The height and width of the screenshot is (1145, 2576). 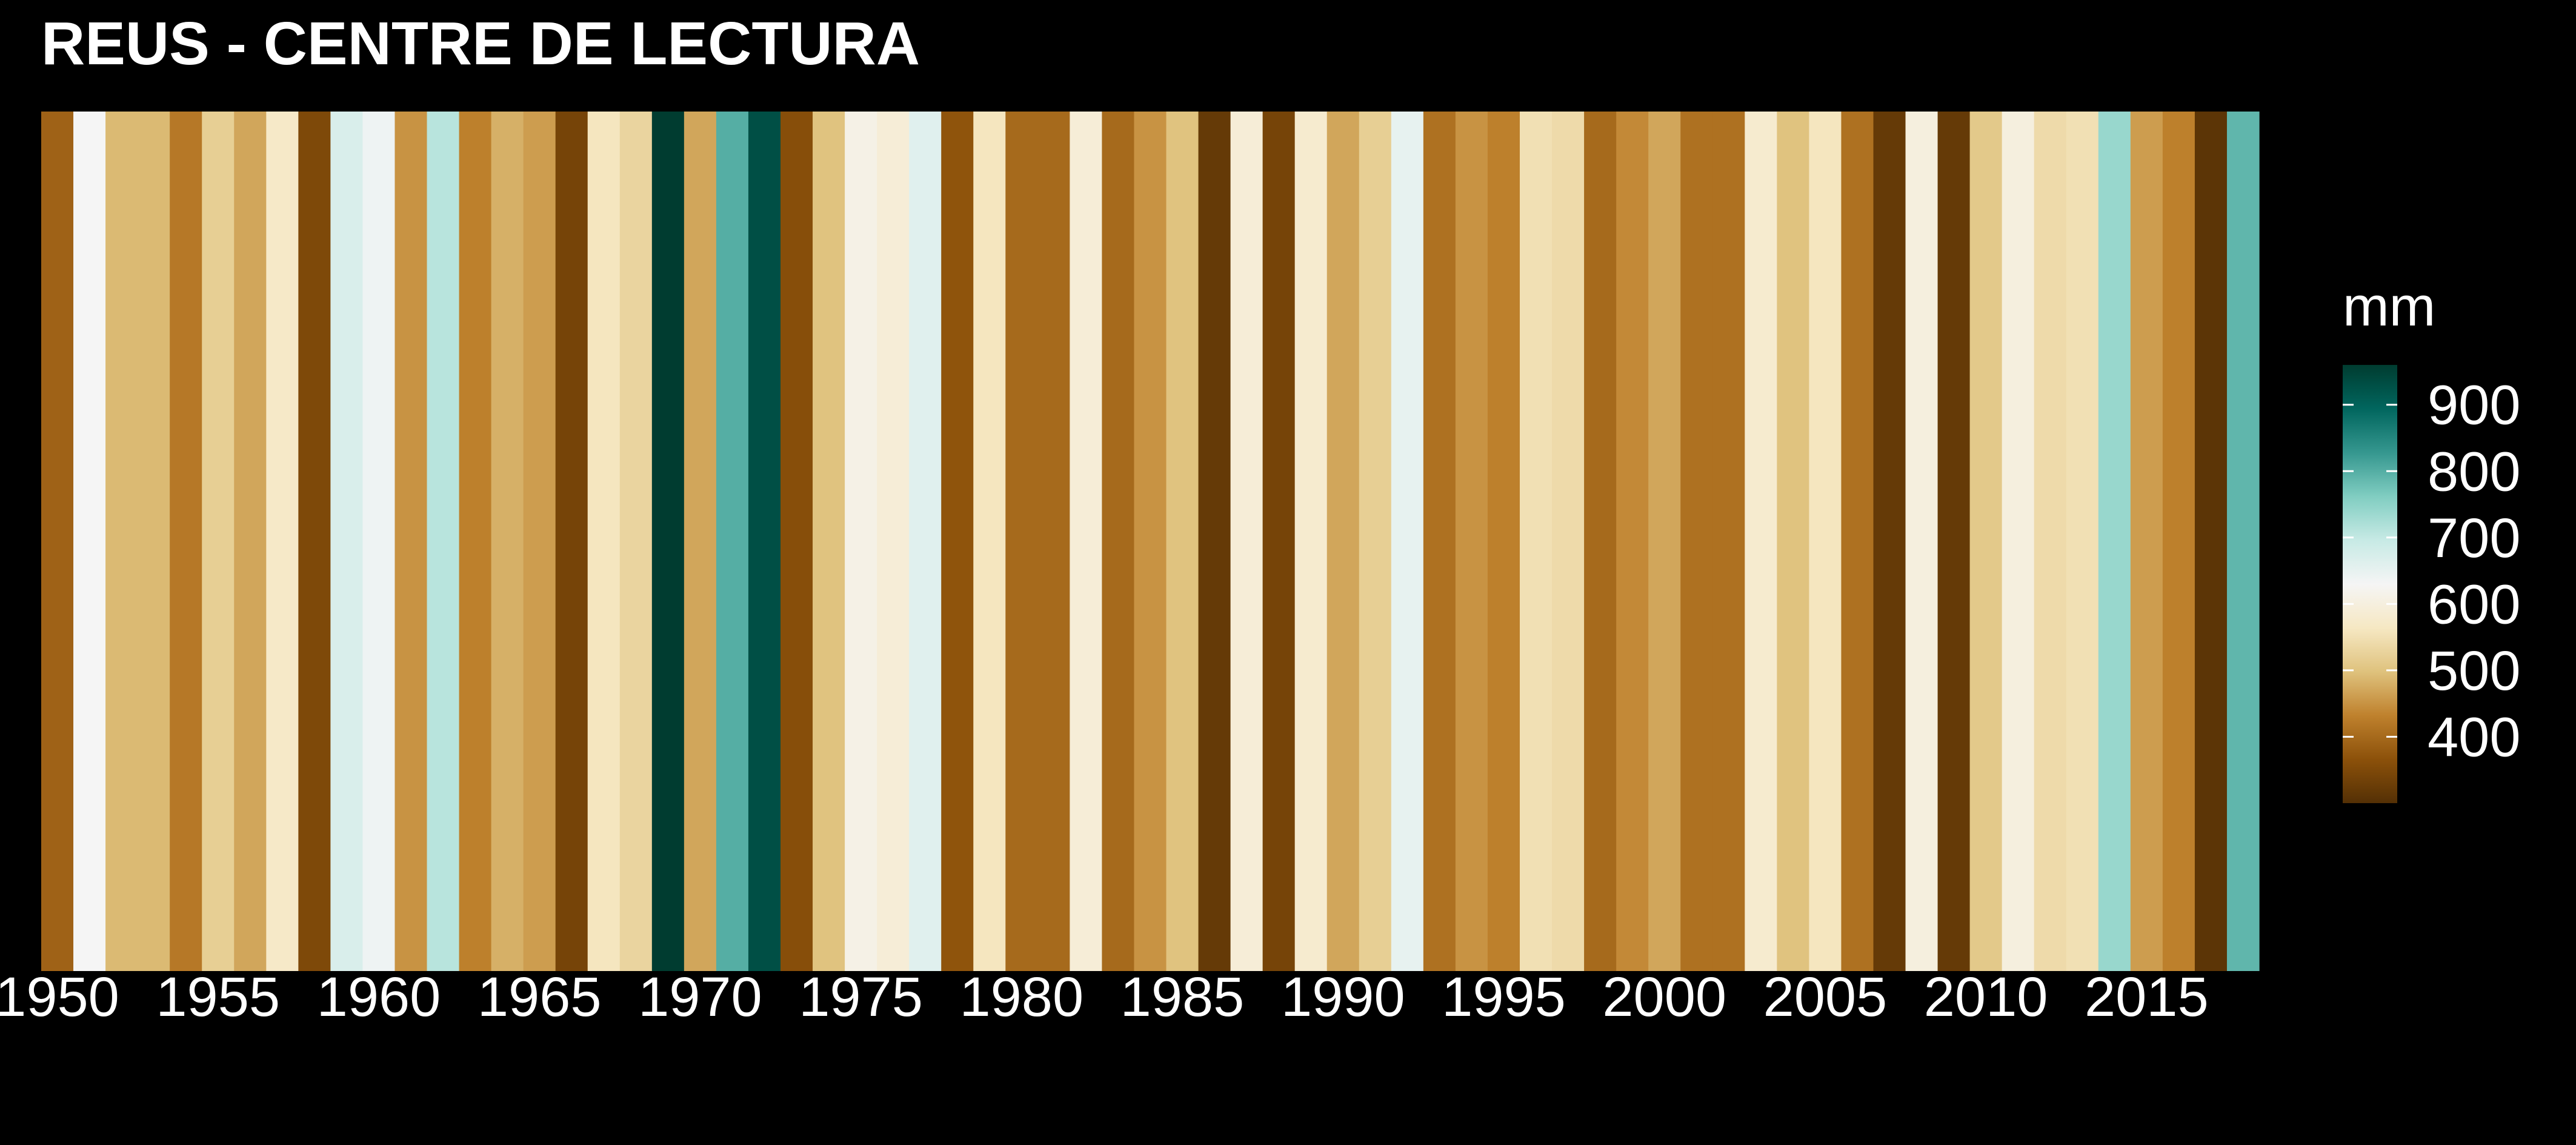 What do you see at coordinates (2474, 671) in the screenshot?
I see `legend-tick-label: 500` at bounding box center [2474, 671].